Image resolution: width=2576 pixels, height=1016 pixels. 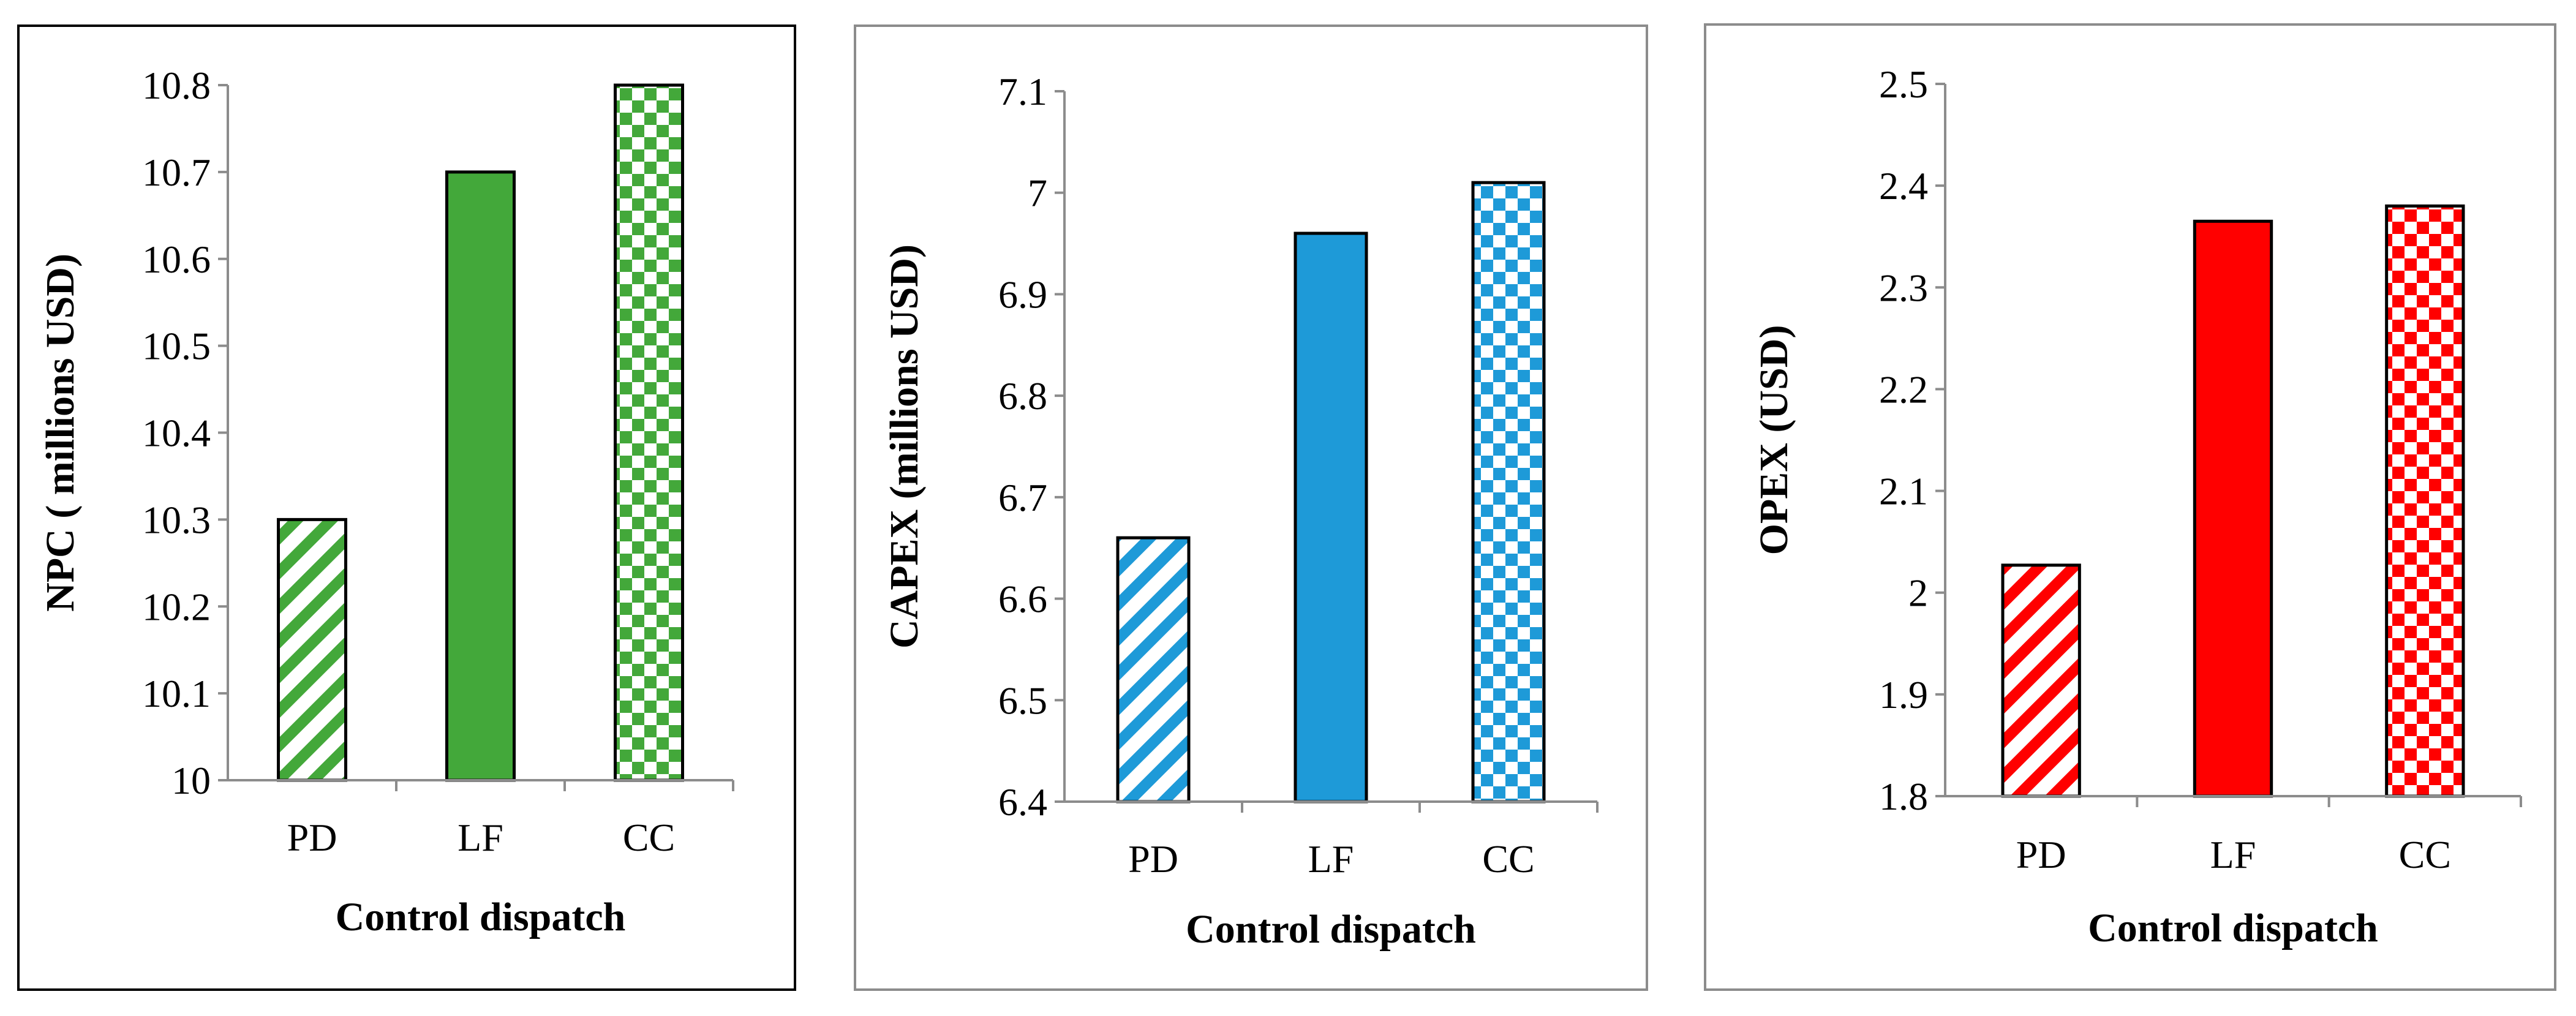 I want to click on y-tick-label: 2, so click(x=1918, y=593).